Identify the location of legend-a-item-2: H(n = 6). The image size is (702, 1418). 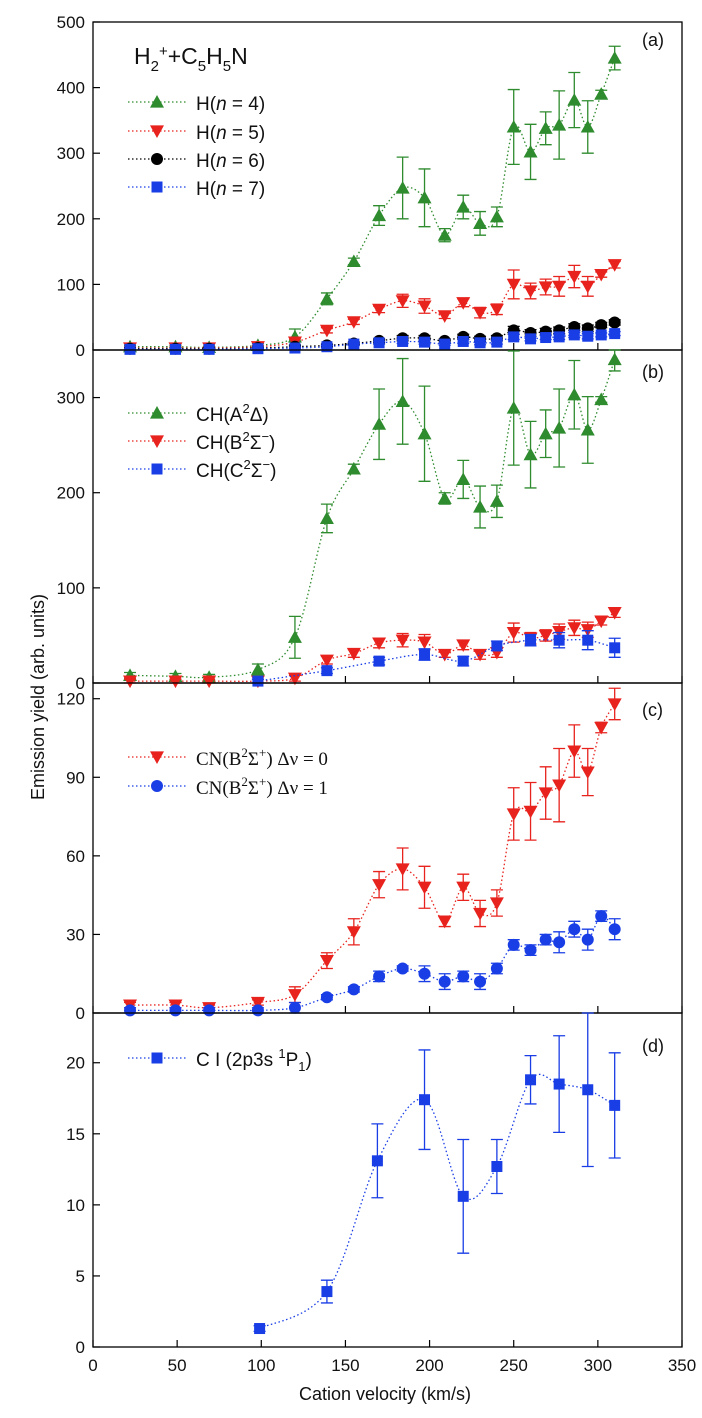
(230, 161).